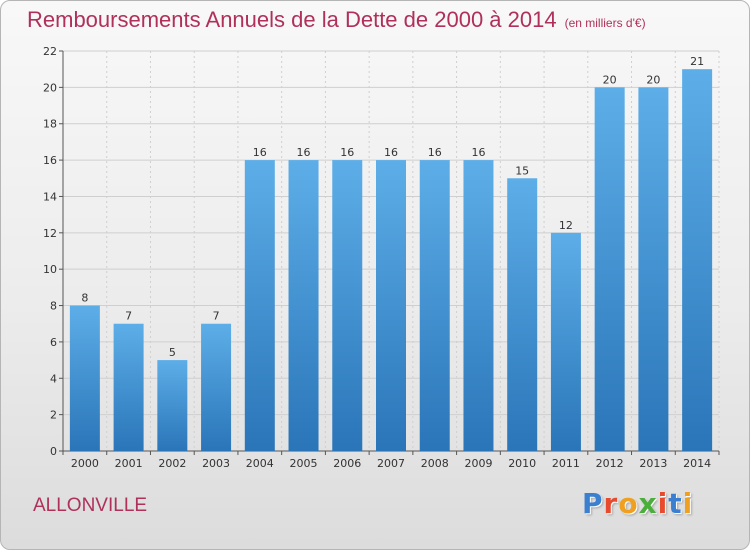 The image size is (750, 550). I want to click on x-tick-label: 2009, so click(478, 463).